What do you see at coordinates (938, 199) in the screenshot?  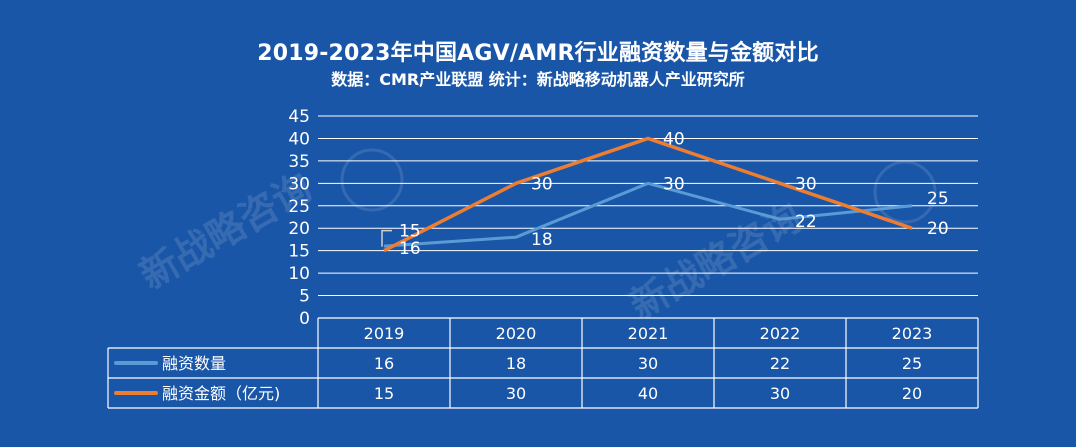 I see `data-label: 25` at bounding box center [938, 199].